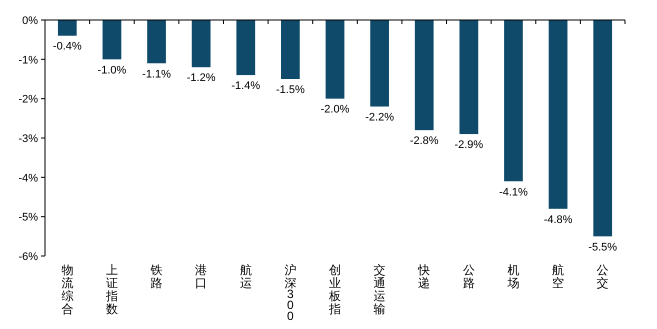 Image resolution: width=657 pixels, height=329 pixels. I want to click on data-label: -1.4%, so click(245, 86).